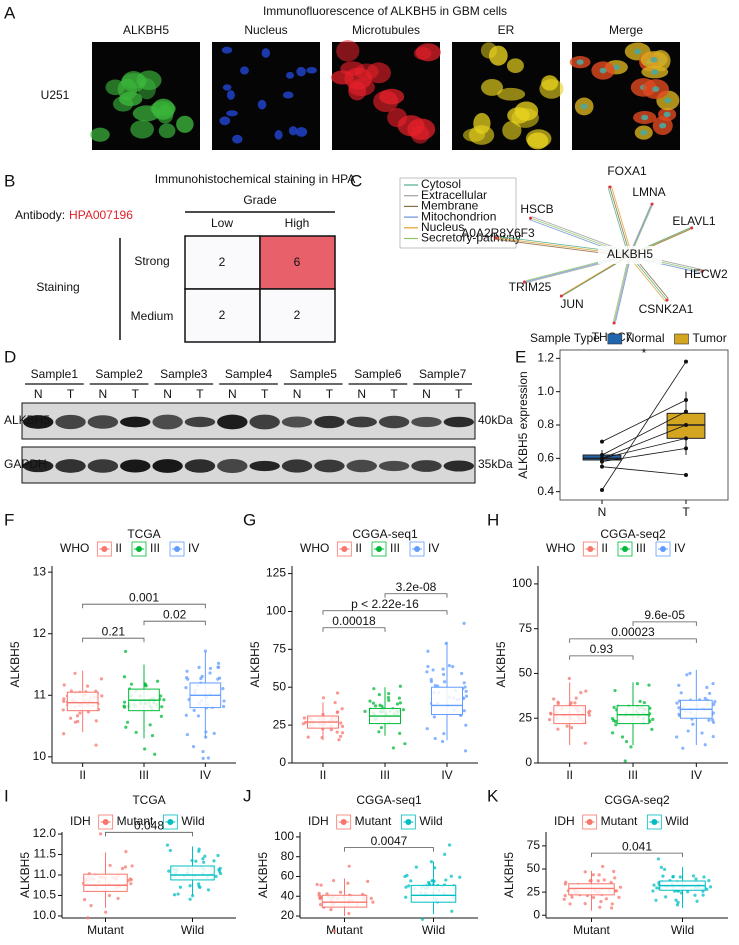 This screenshot has height=945, width=739. I want to click on legend-label: Normal, so click(645, 338).